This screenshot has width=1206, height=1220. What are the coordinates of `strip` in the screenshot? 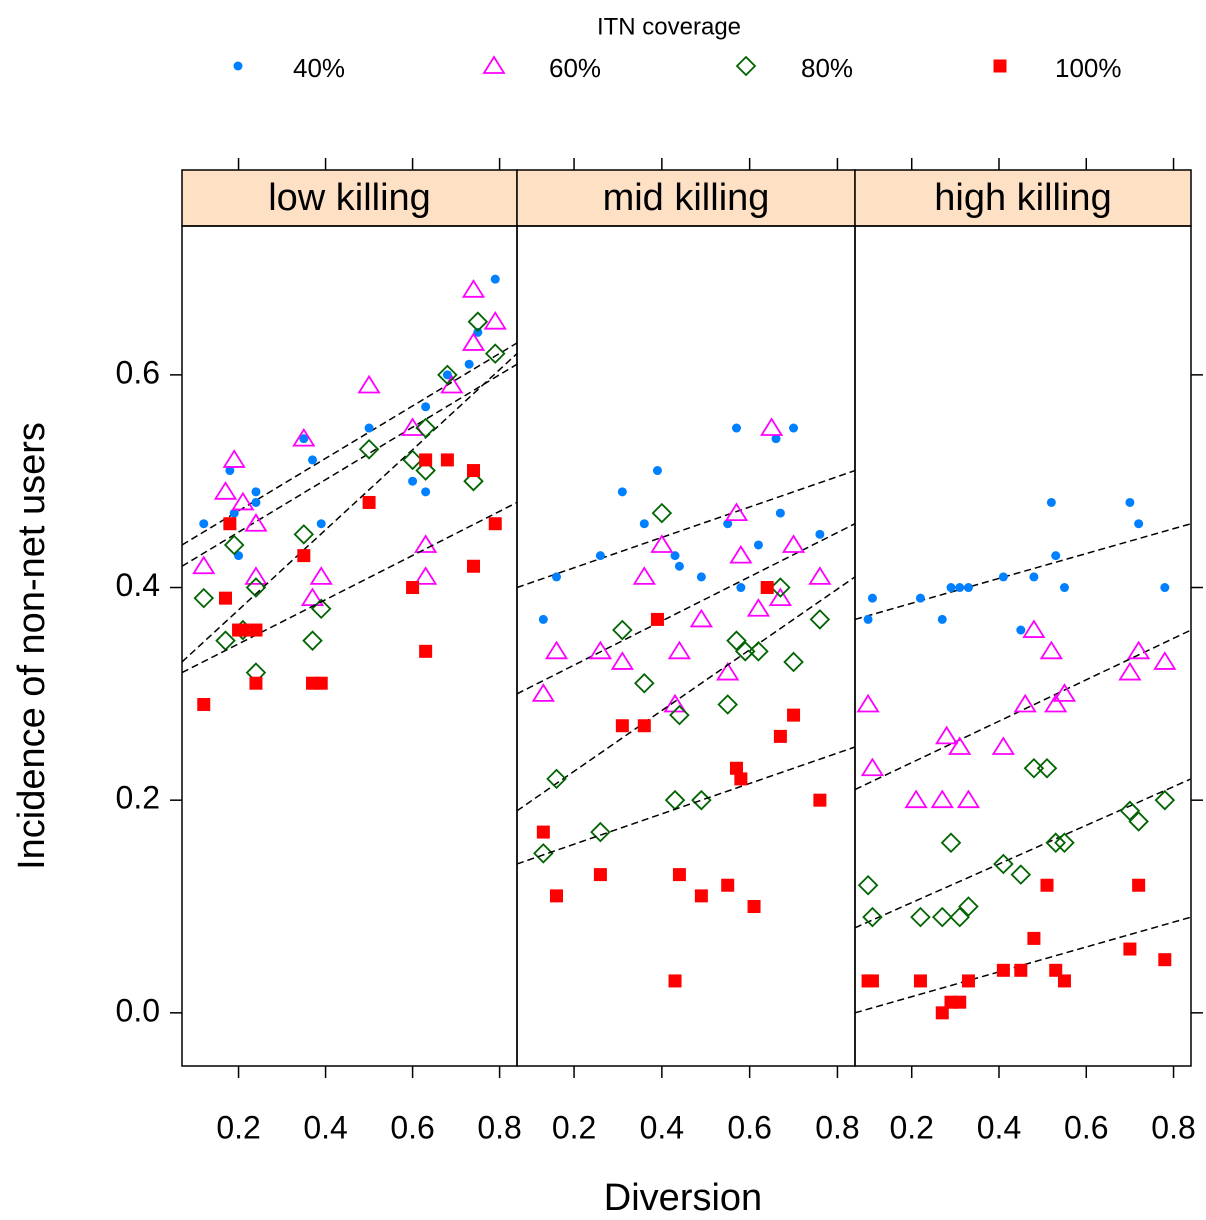 It's located at (1023, 198).